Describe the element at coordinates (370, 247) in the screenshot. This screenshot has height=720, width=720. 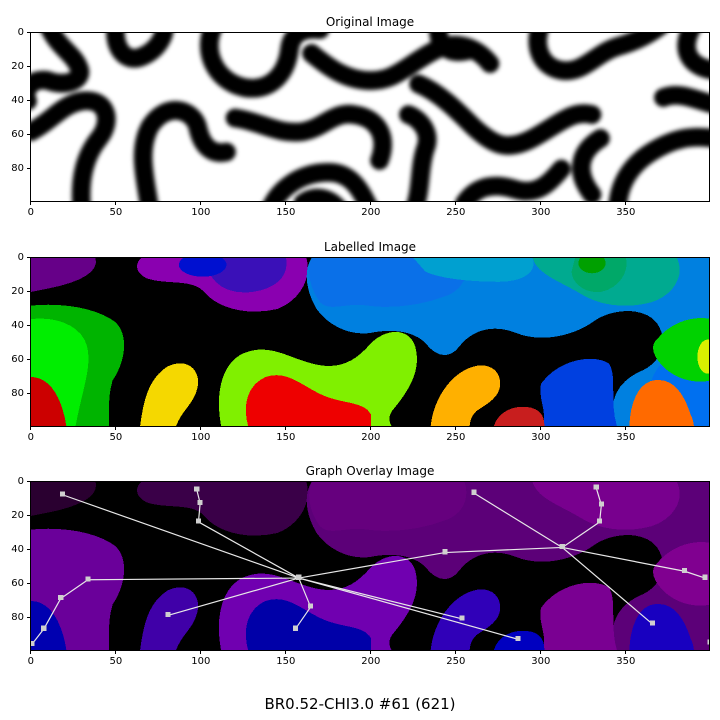
I see `labelled-image-title: Labelled Image` at that location.